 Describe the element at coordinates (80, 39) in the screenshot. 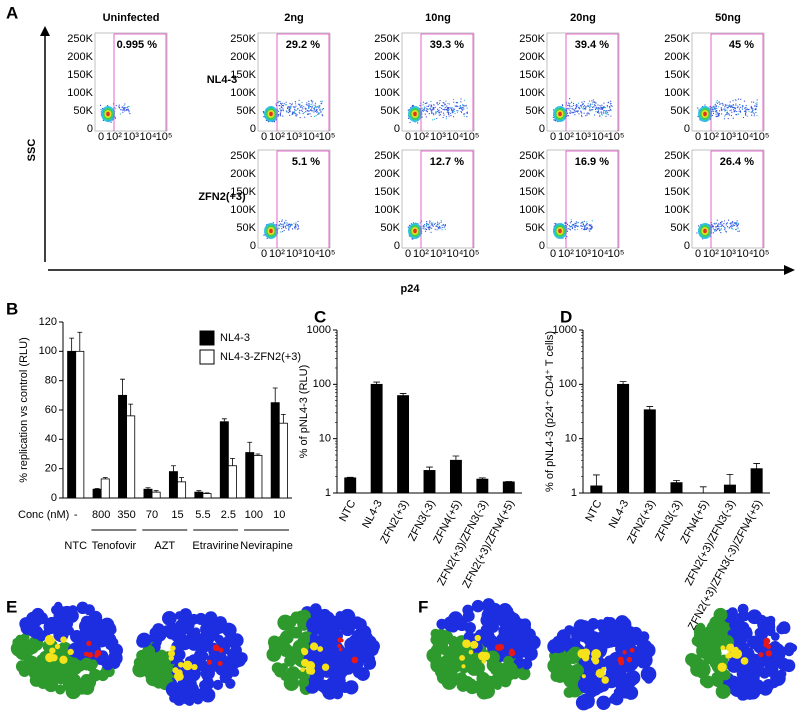

I see `flow-y-tick: 250K` at that location.